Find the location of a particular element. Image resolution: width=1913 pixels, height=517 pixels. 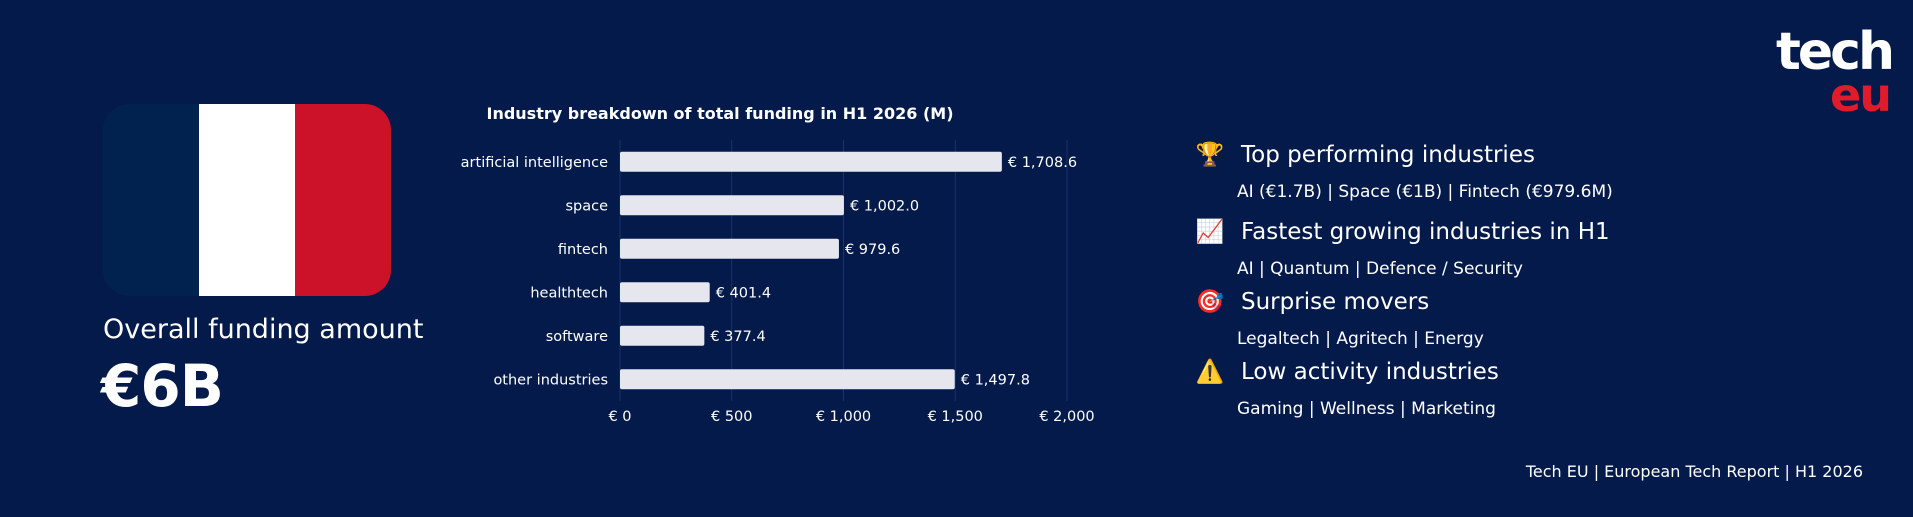

insight-heading: Top performing industries is located at coordinates (1388, 155).